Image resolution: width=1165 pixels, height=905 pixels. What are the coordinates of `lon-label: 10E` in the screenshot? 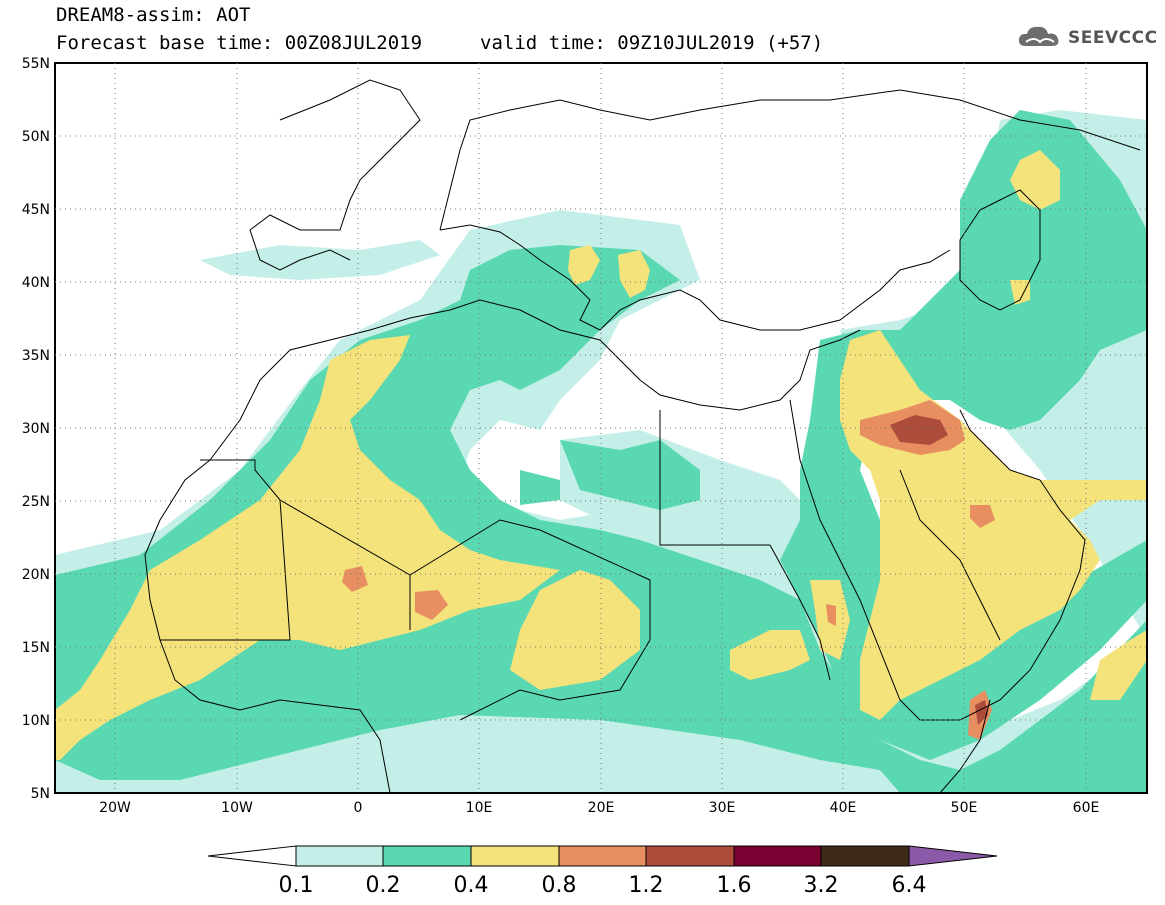 It's located at (479, 808).